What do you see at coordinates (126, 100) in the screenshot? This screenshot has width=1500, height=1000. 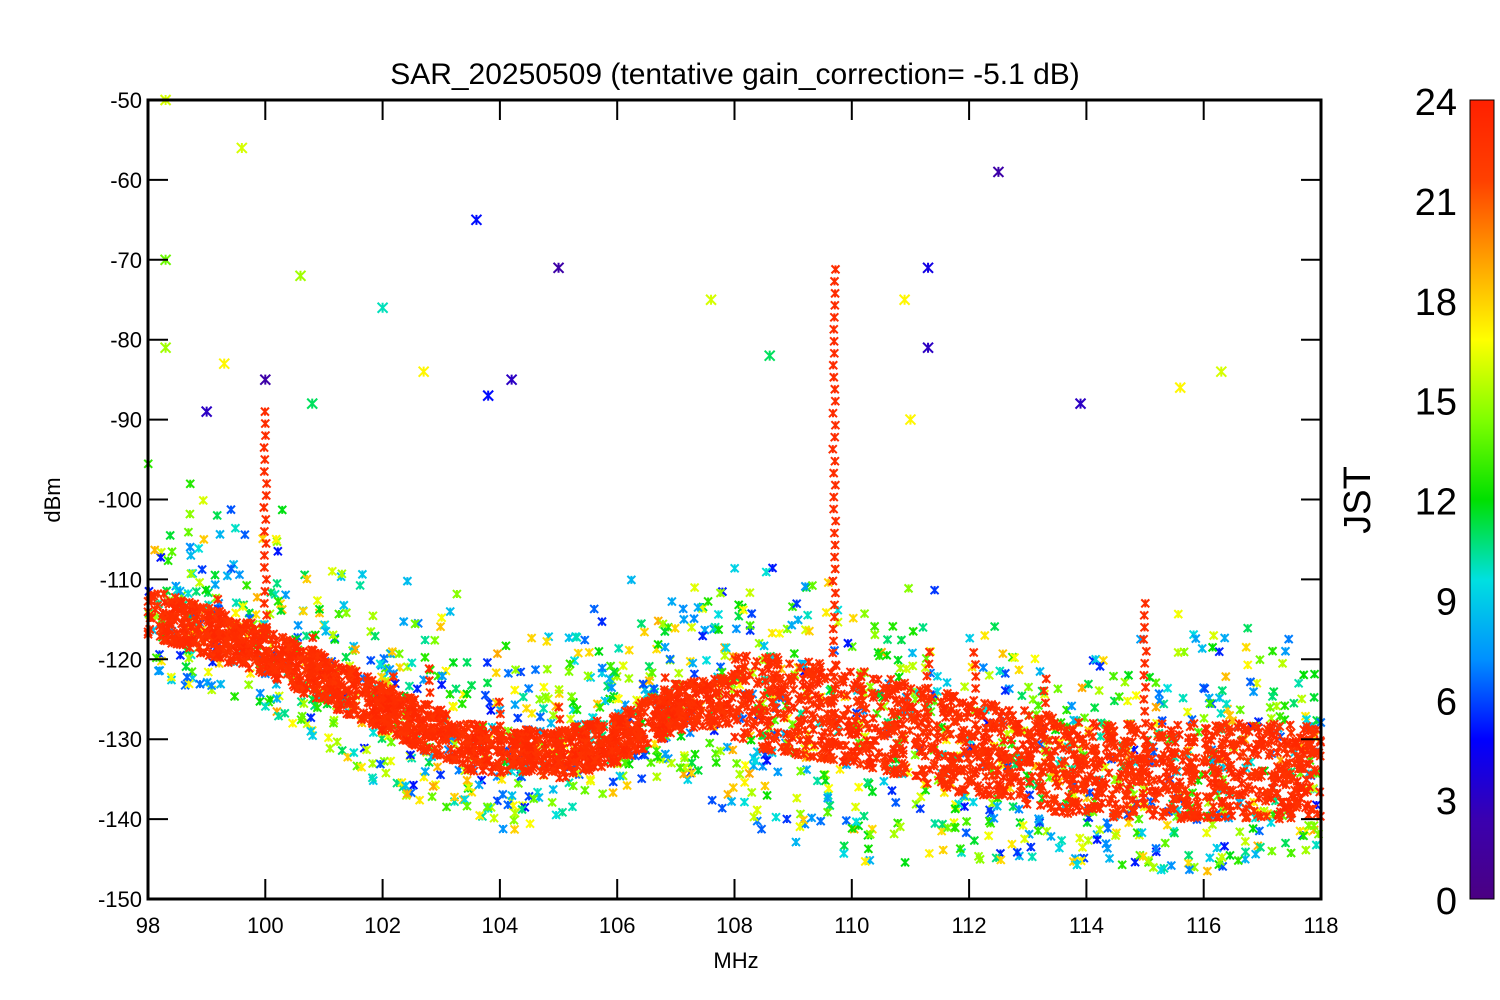 I see `y-tick-label: -50` at bounding box center [126, 100].